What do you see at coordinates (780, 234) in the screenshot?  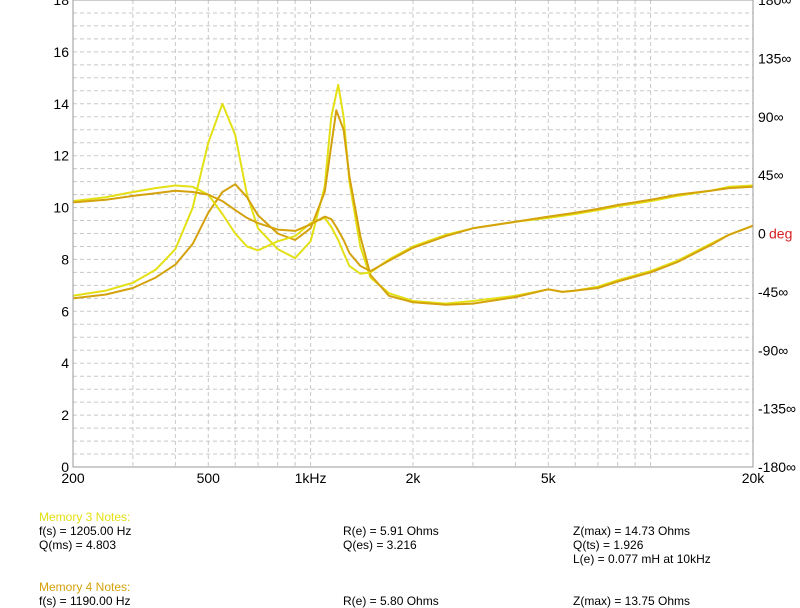 I see `y2-unit-label: deg` at bounding box center [780, 234].